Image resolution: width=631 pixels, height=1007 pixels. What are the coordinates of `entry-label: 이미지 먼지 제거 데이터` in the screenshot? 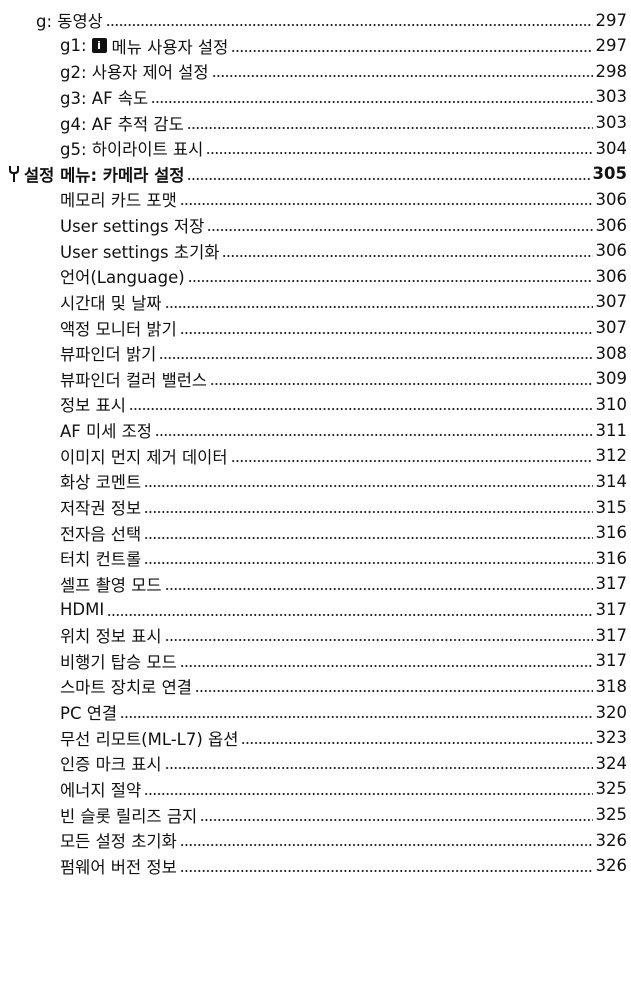 It's located at (144, 457).